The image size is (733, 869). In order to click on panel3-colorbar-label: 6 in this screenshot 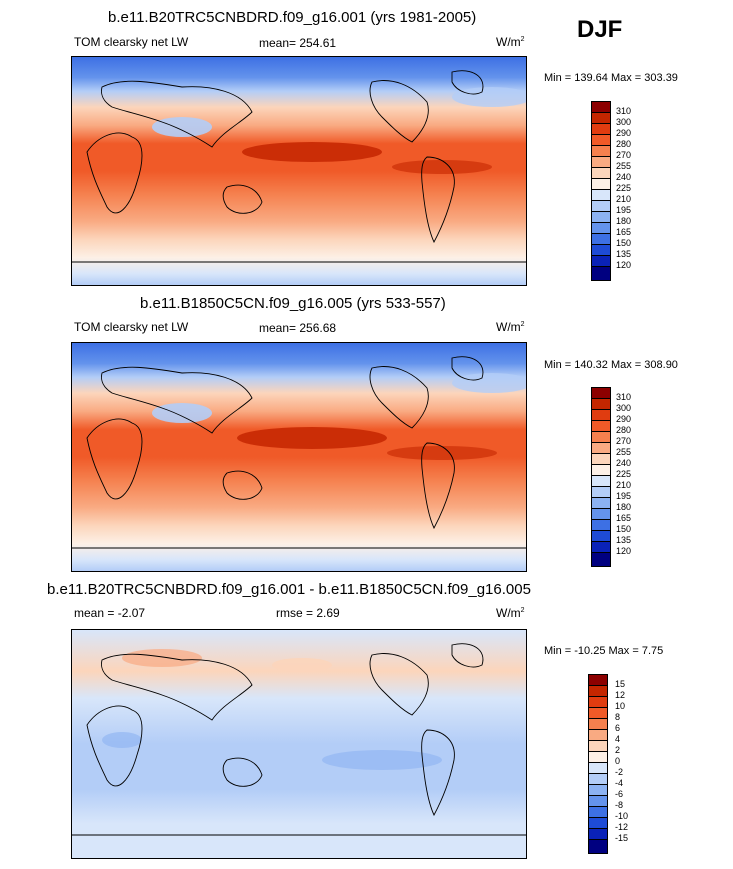, I will do `click(618, 728)`.